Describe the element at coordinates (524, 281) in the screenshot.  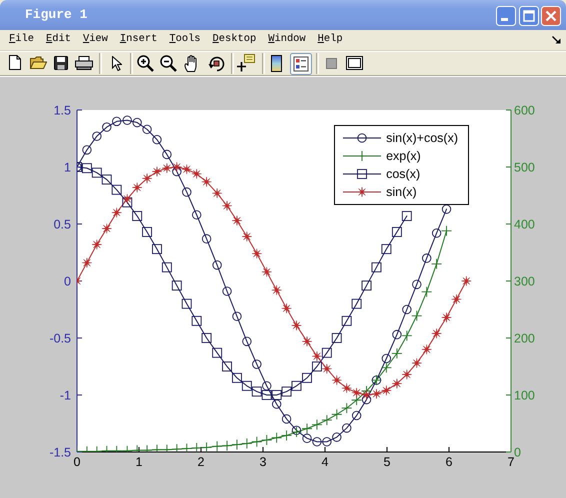
I see `y2-tick-label: 300` at that location.